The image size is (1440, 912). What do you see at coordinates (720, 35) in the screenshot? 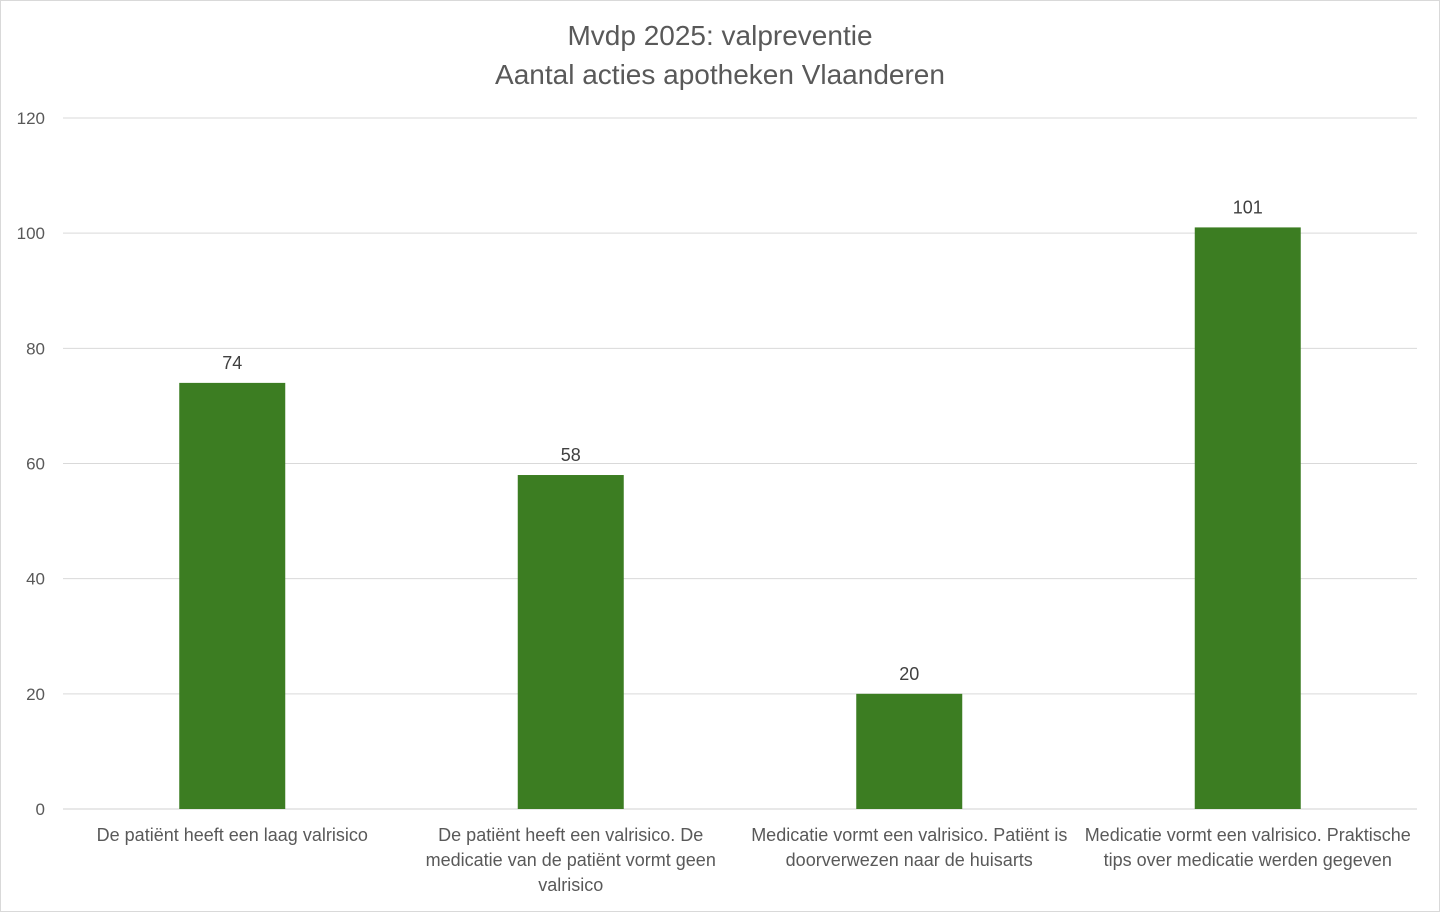
I see `chart-title: Mvdp 2025: valpreventie` at bounding box center [720, 35].